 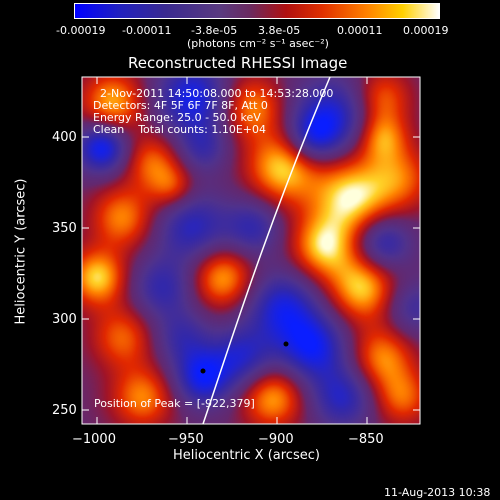 I want to click on info-clean: Clean Total counts: 1.10E+04, so click(x=180, y=129).